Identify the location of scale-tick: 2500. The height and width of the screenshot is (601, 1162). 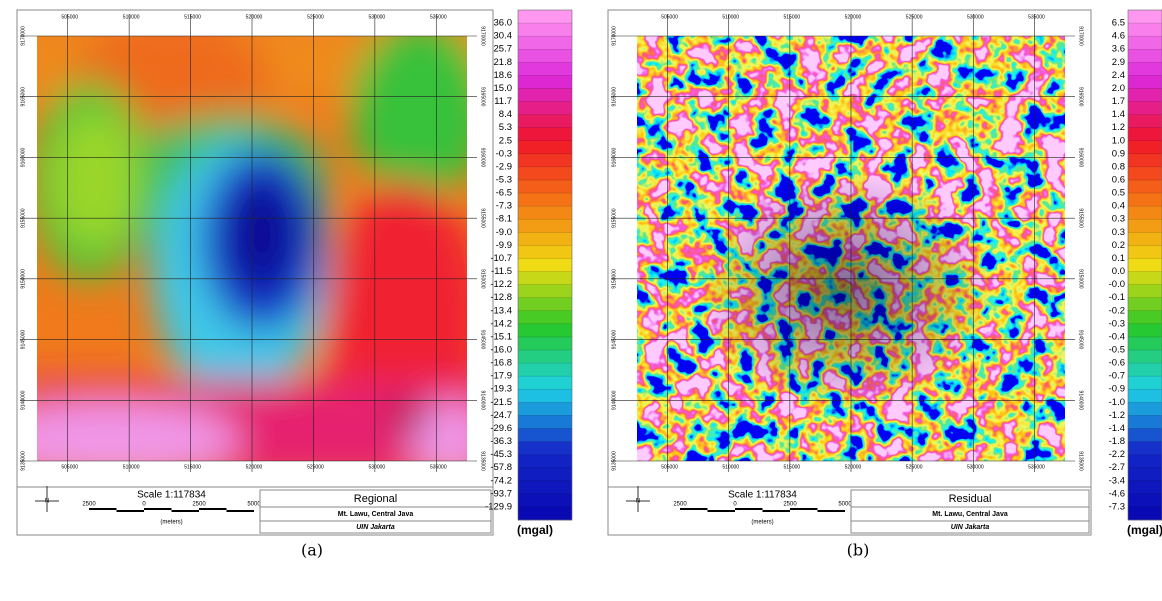
(199, 505).